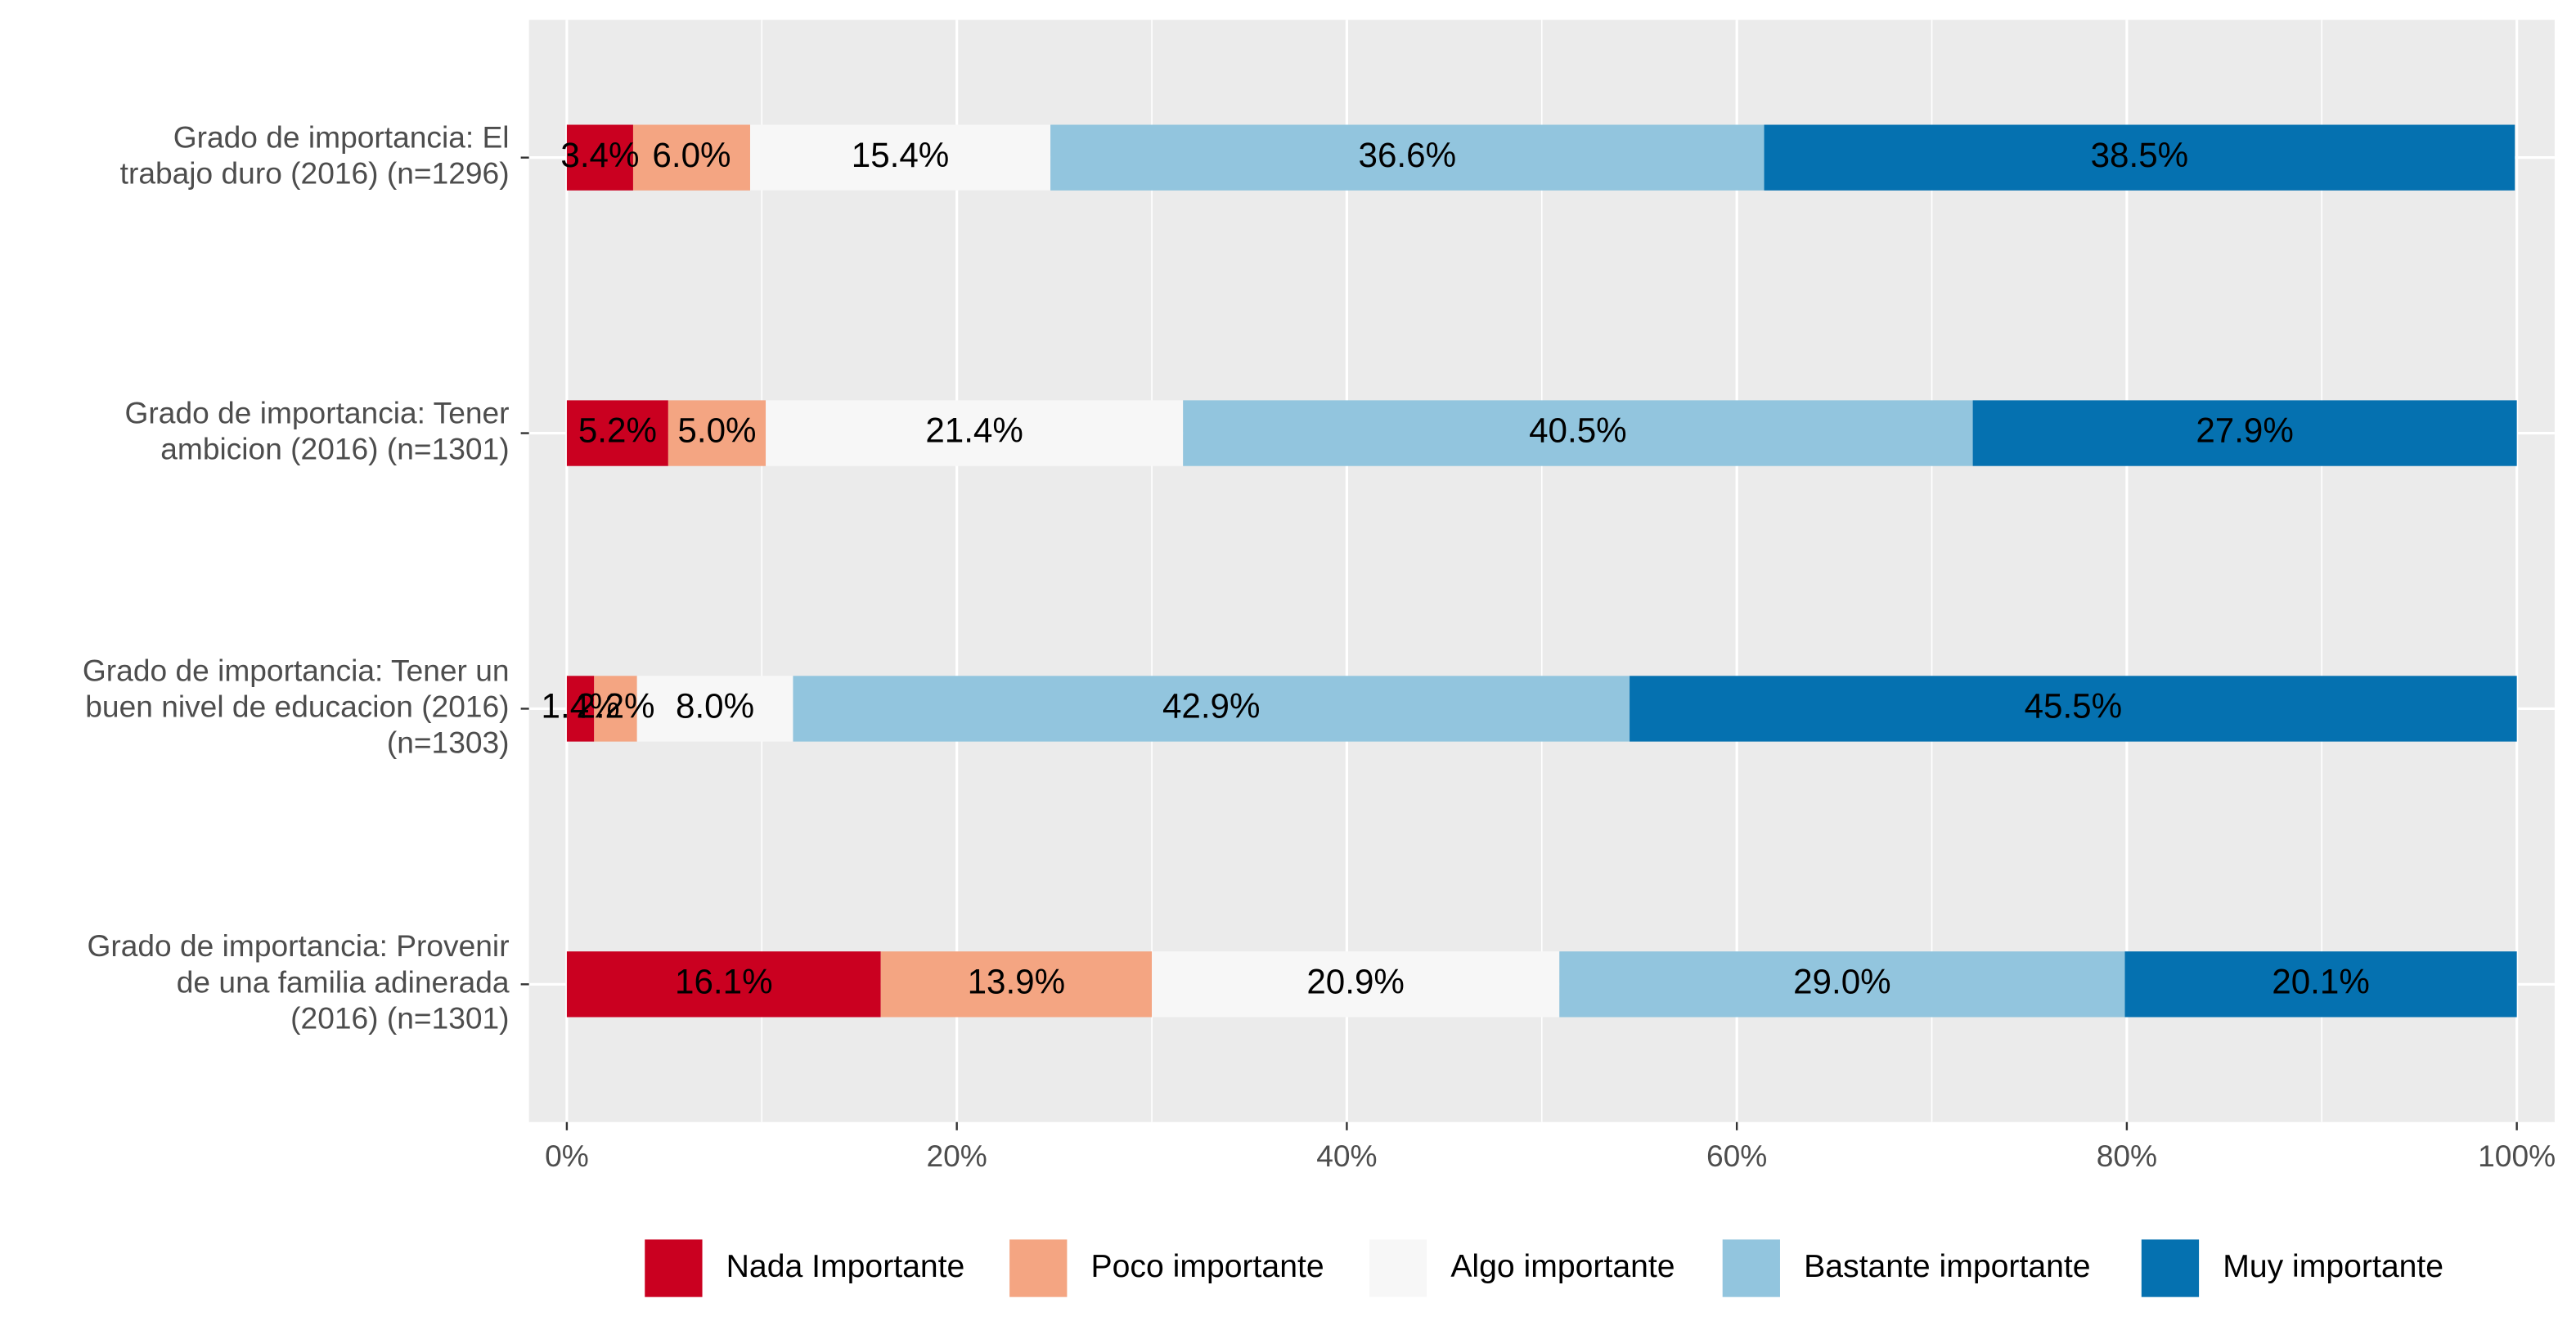 The height and width of the screenshot is (1339, 2576). What do you see at coordinates (1562, 1267) in the screenshot?
I see `legend-label: Algo importante` at bounding box center [1562, 1267].